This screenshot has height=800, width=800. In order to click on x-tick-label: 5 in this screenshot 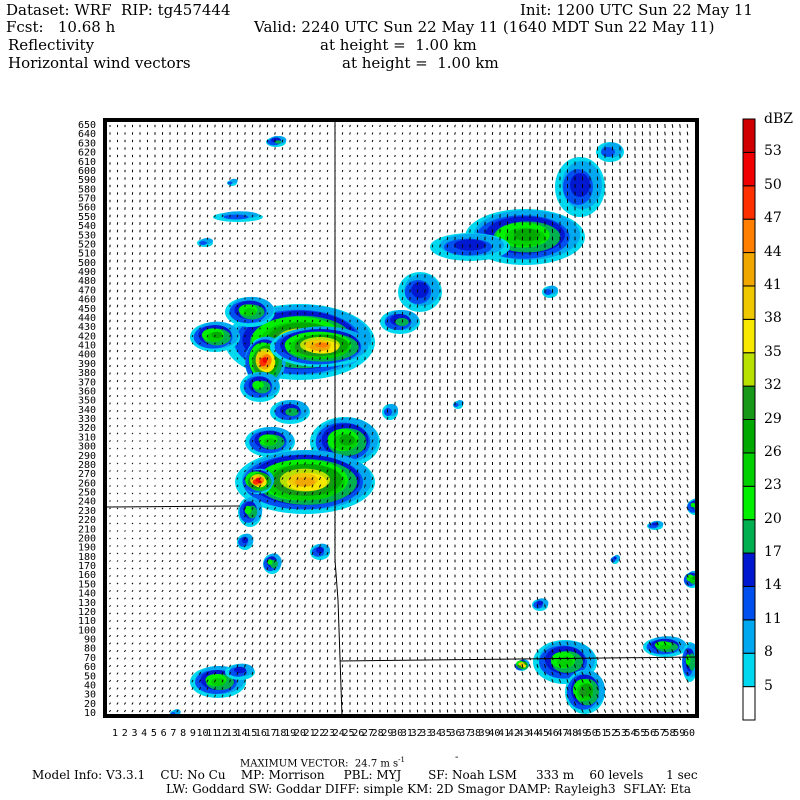, I will do `click(154, 733)`.